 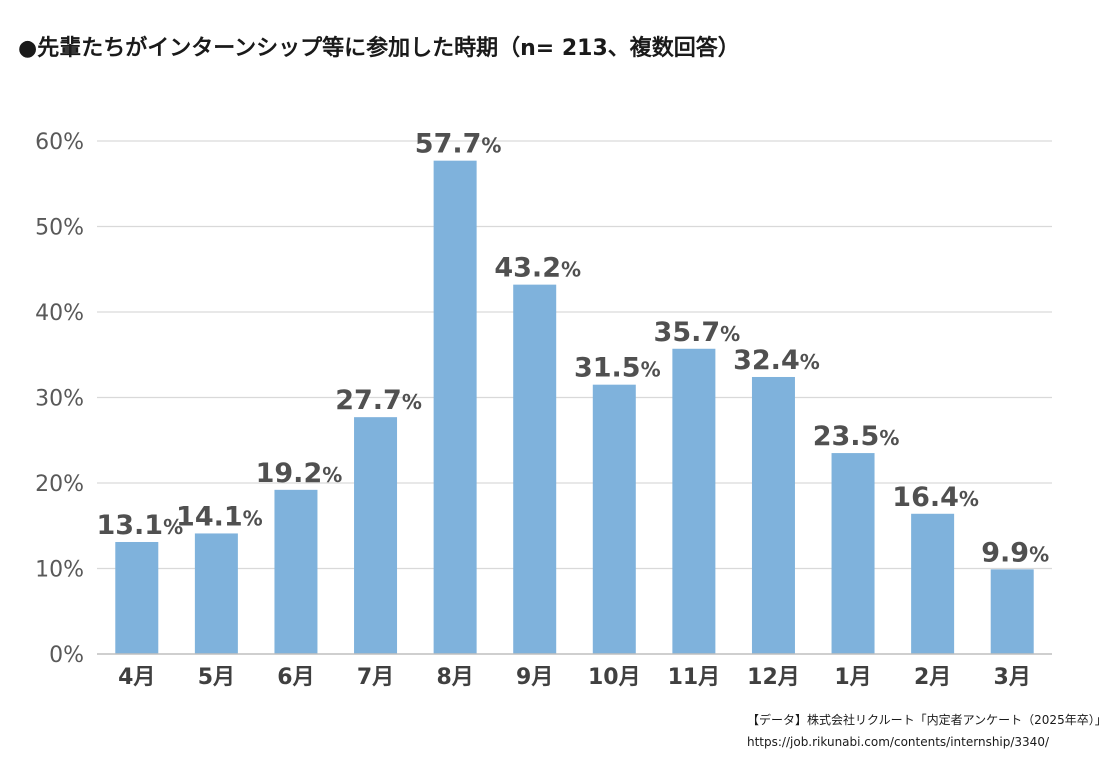 I want to click on y-axis-tick-labels: 0% 10% 20% 30% 40% 50% 60%, so click(x=59, y=399).